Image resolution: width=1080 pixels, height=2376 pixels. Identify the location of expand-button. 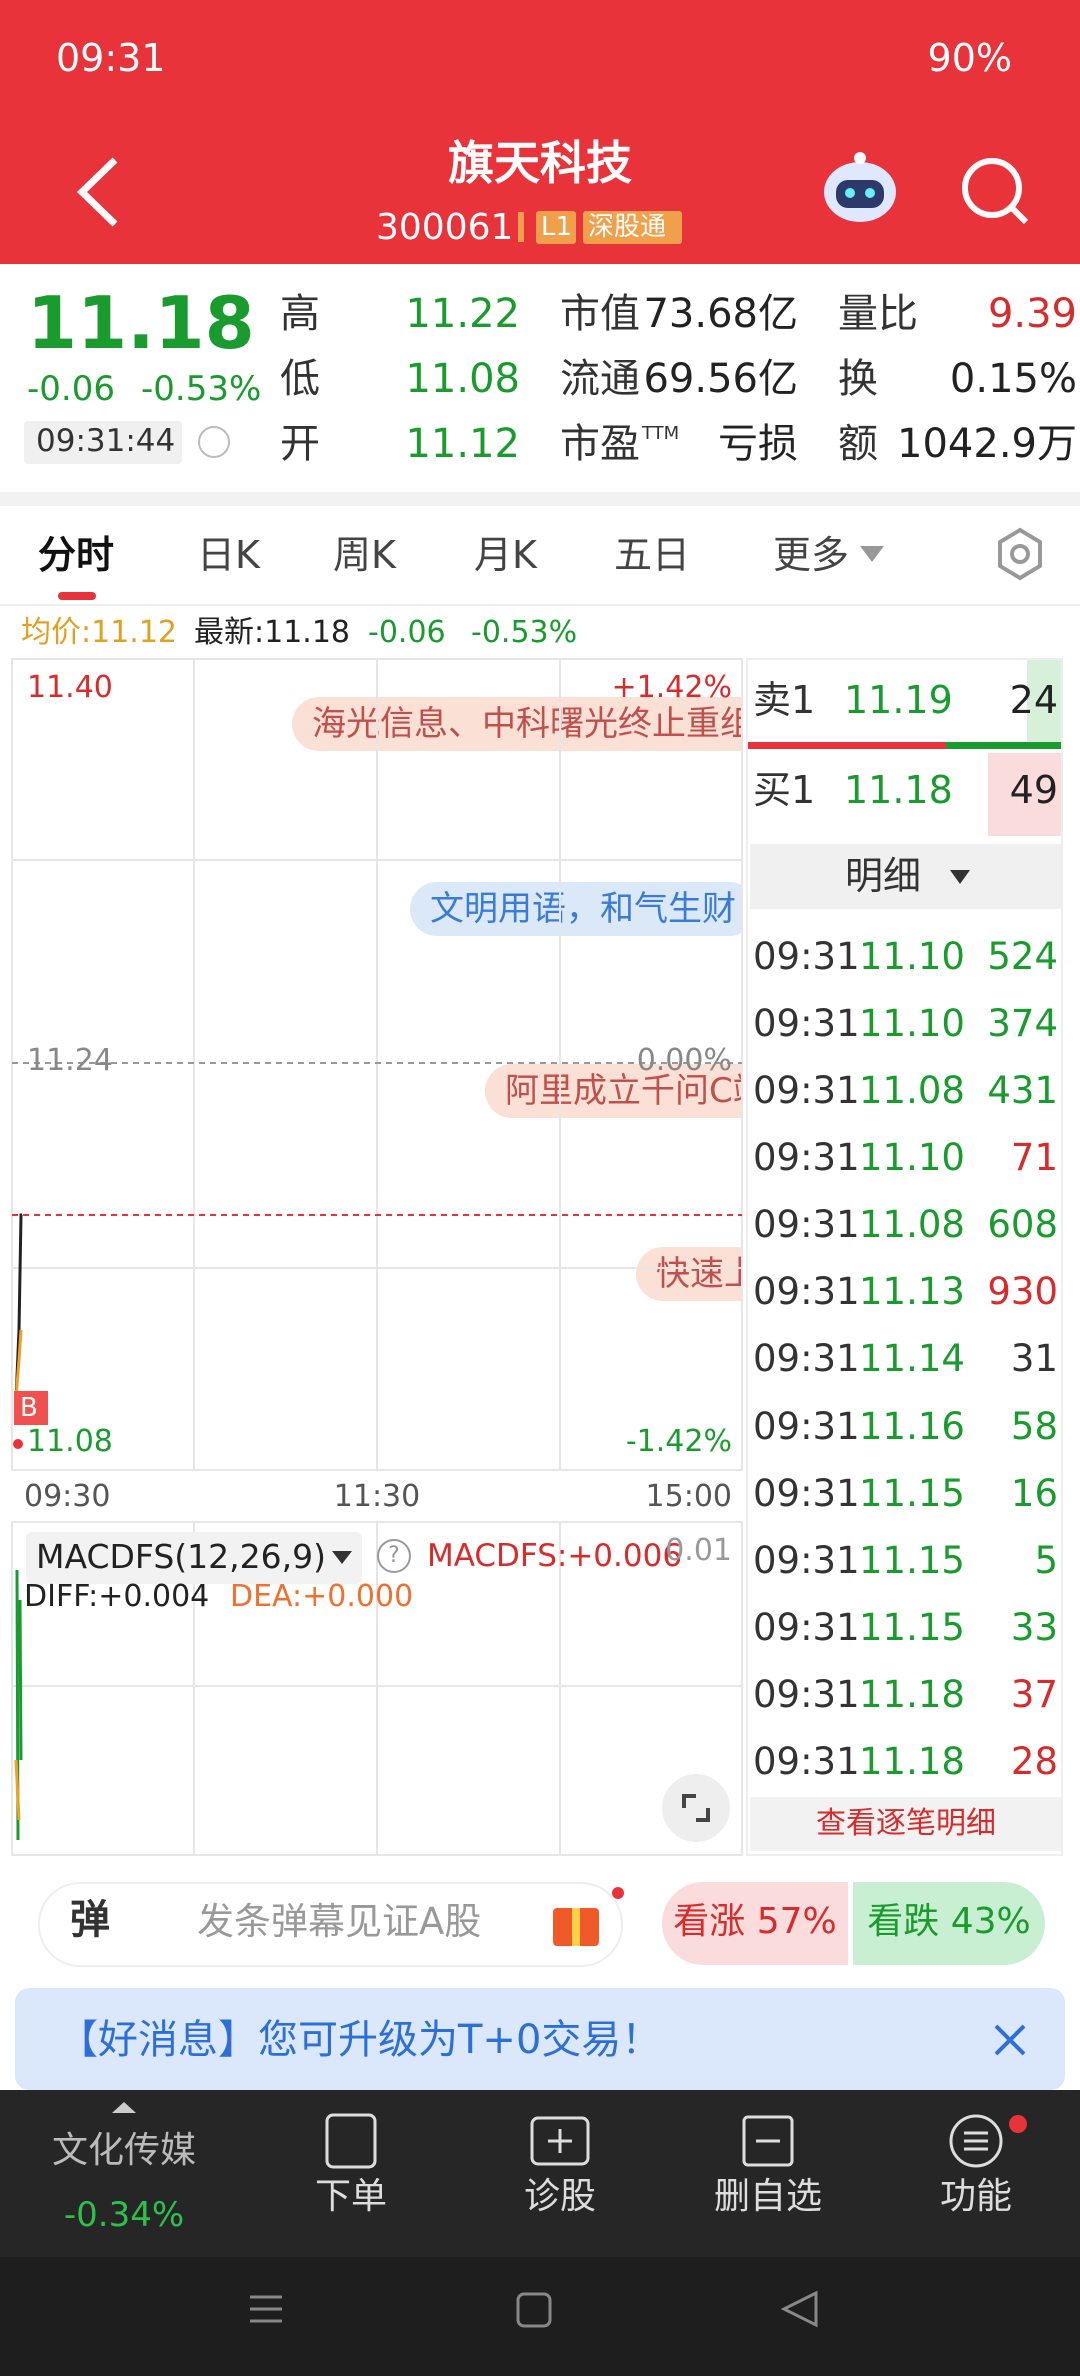
(696, 1808).